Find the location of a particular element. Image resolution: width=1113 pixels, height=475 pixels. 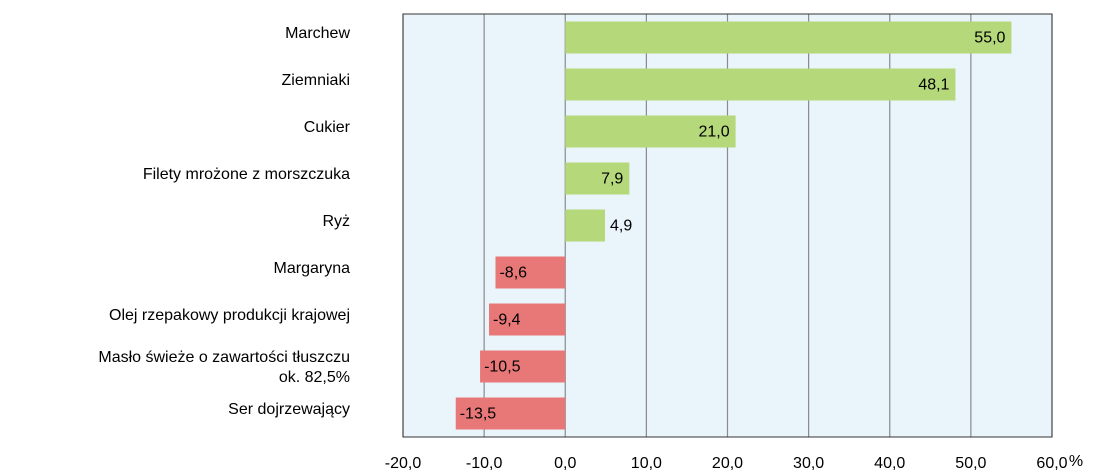

data-label: 21,0 is located at coordinates (713, 132).